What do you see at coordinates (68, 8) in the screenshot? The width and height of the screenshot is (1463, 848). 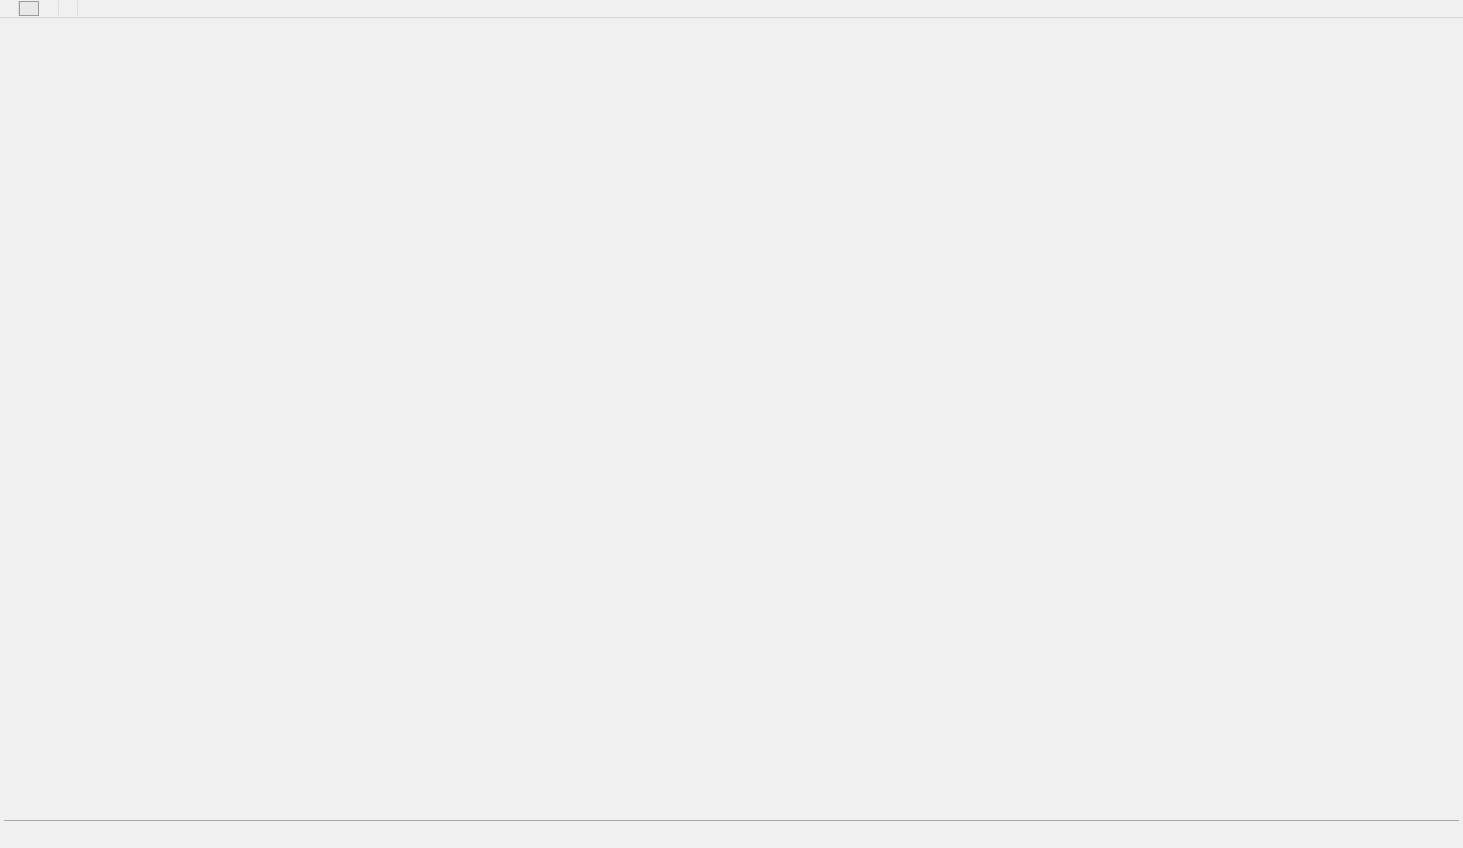 I see `timeframe-button-mn` at bounding box center [68, 8].